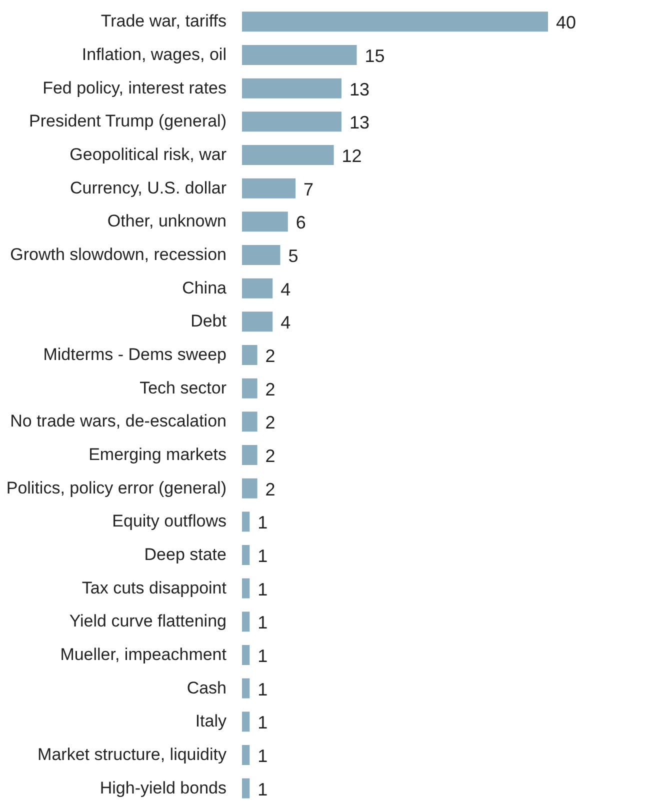  Describe the element at coordinates (143, 654) in the screenshot. I see `y-tick-label: Mueller, impeachment` at that location.